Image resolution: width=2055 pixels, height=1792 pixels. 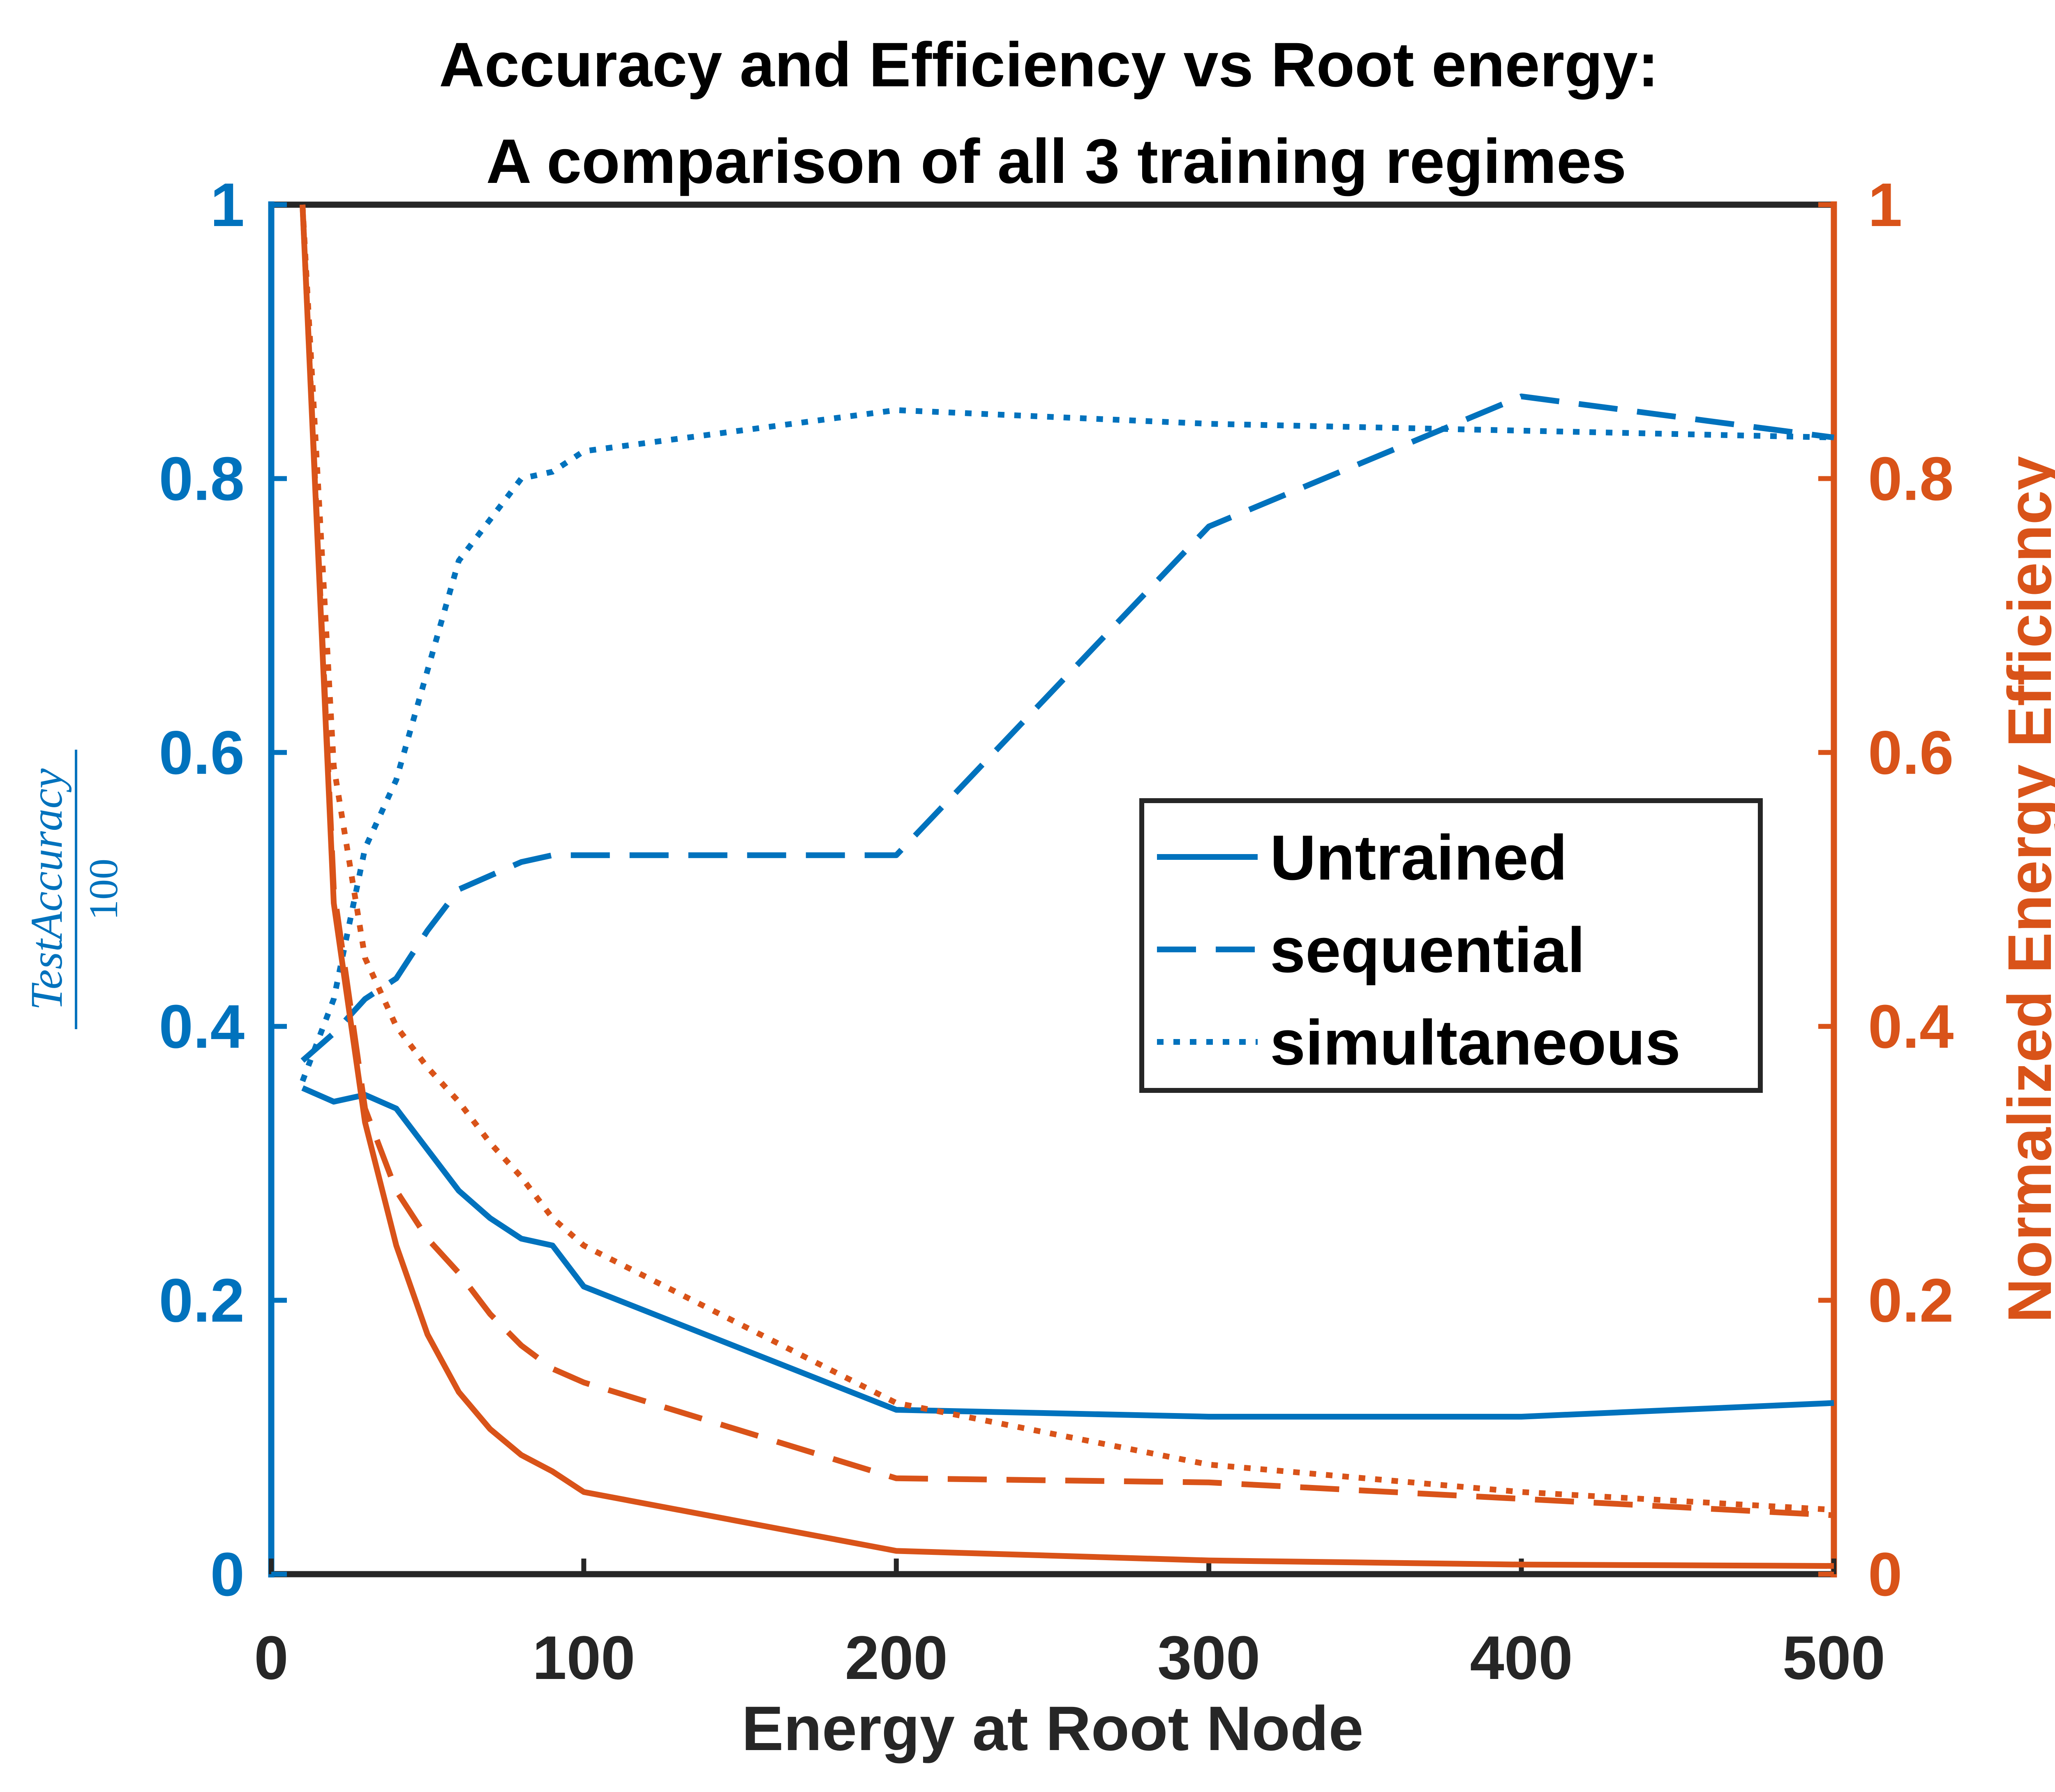 I want to click on left-y-axis-label-numerator: TestAccuracy, so click(x=46, y=890).